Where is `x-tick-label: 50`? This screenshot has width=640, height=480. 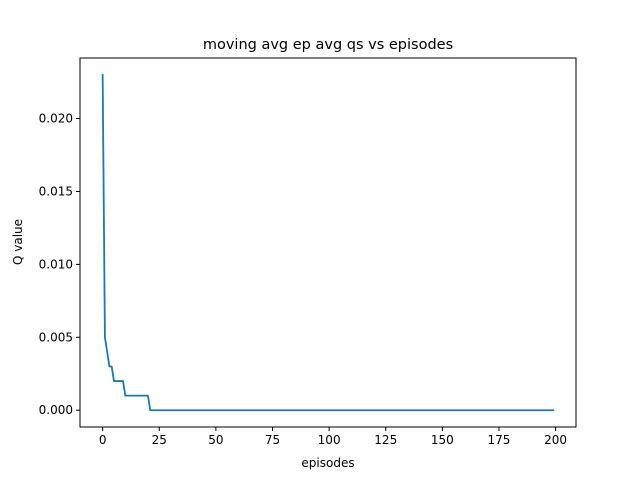 x-tick-label: 50 is located at coordinates (215, 440).